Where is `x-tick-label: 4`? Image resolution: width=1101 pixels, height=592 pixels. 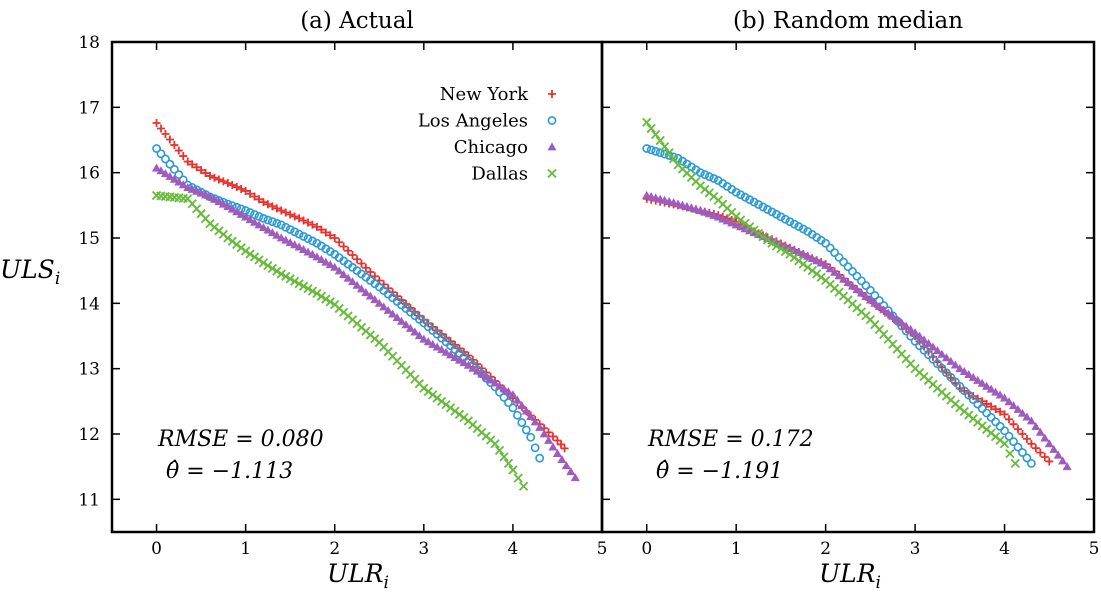 x-tick-label: 4 is located at coordinates (1004, 549).